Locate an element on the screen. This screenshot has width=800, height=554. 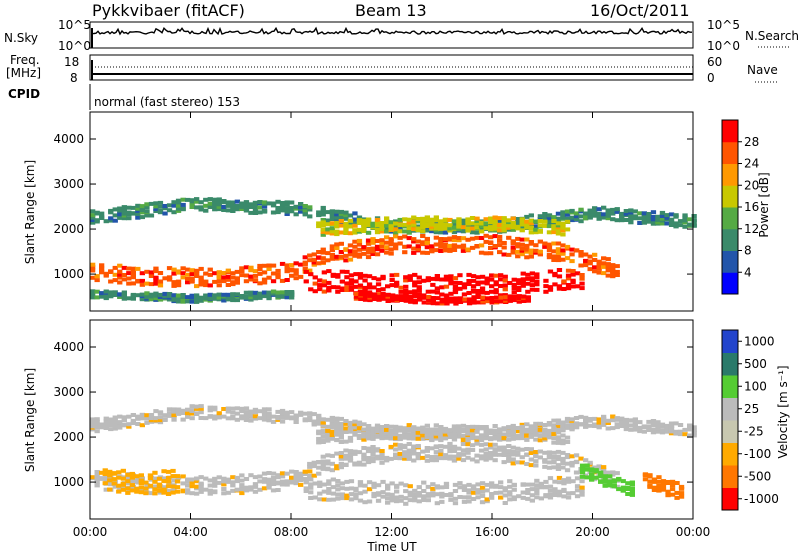
freq-label: Freq. is located at coordinates (25, 60).